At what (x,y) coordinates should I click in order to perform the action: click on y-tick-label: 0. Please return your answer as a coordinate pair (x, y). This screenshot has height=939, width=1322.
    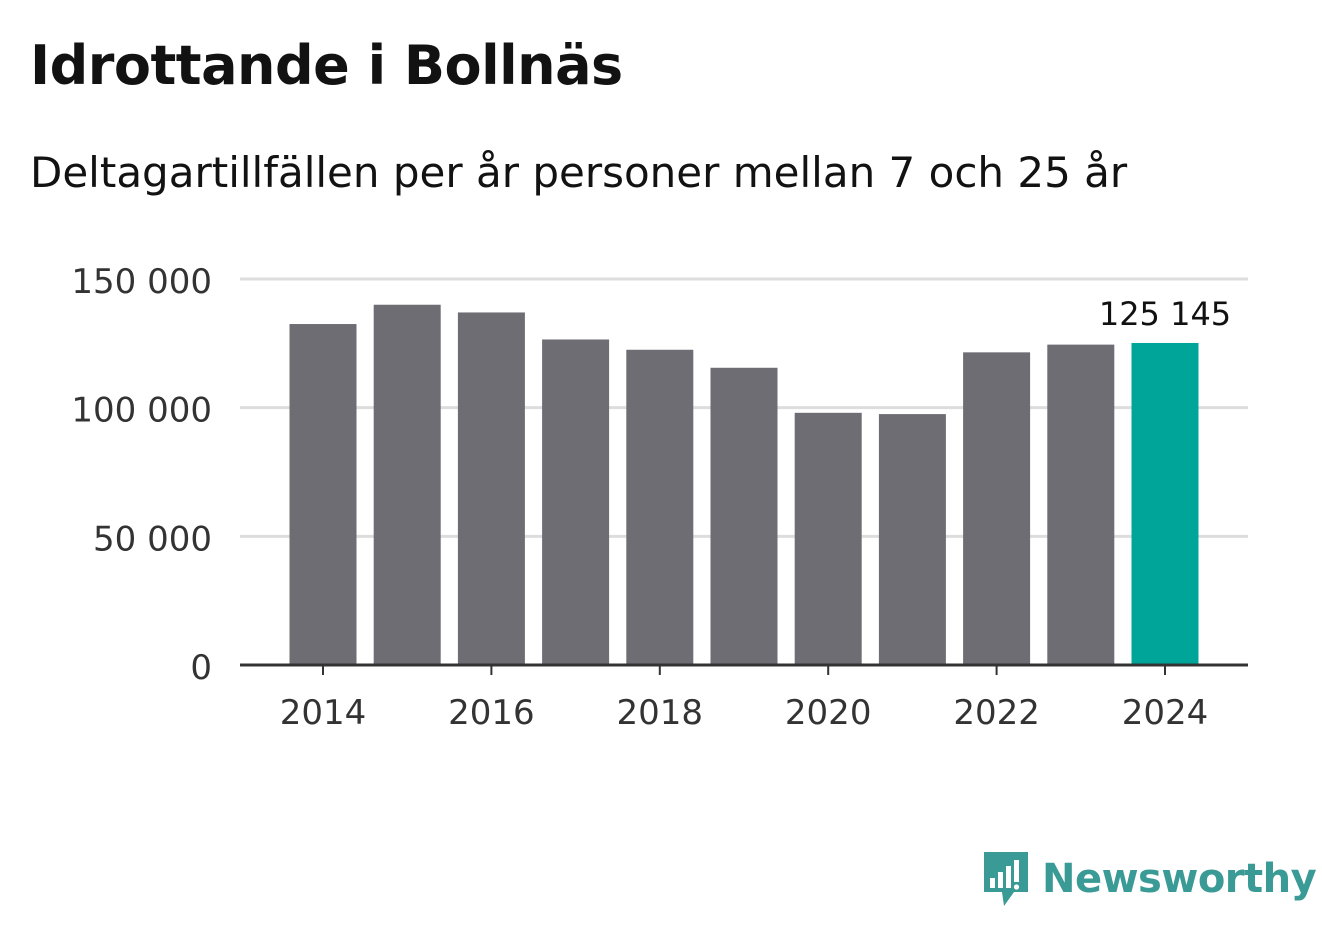
    Looking at the image, I should click on (201, 668).